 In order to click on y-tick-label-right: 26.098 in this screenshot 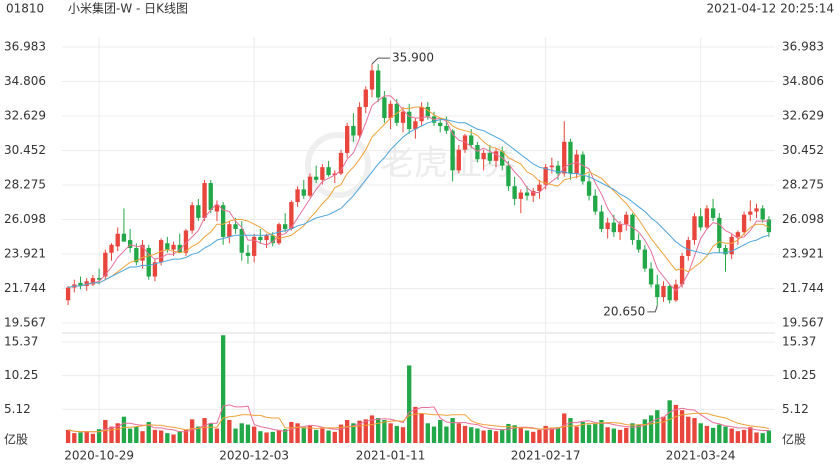, I will do `click(803, 219)`.